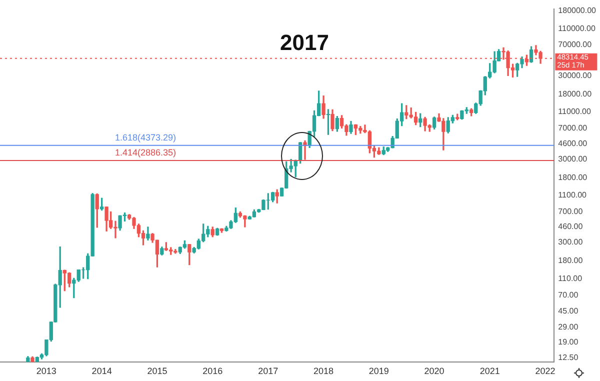  I want to click on y-tick-label: 11000.00, so click(575, 111).